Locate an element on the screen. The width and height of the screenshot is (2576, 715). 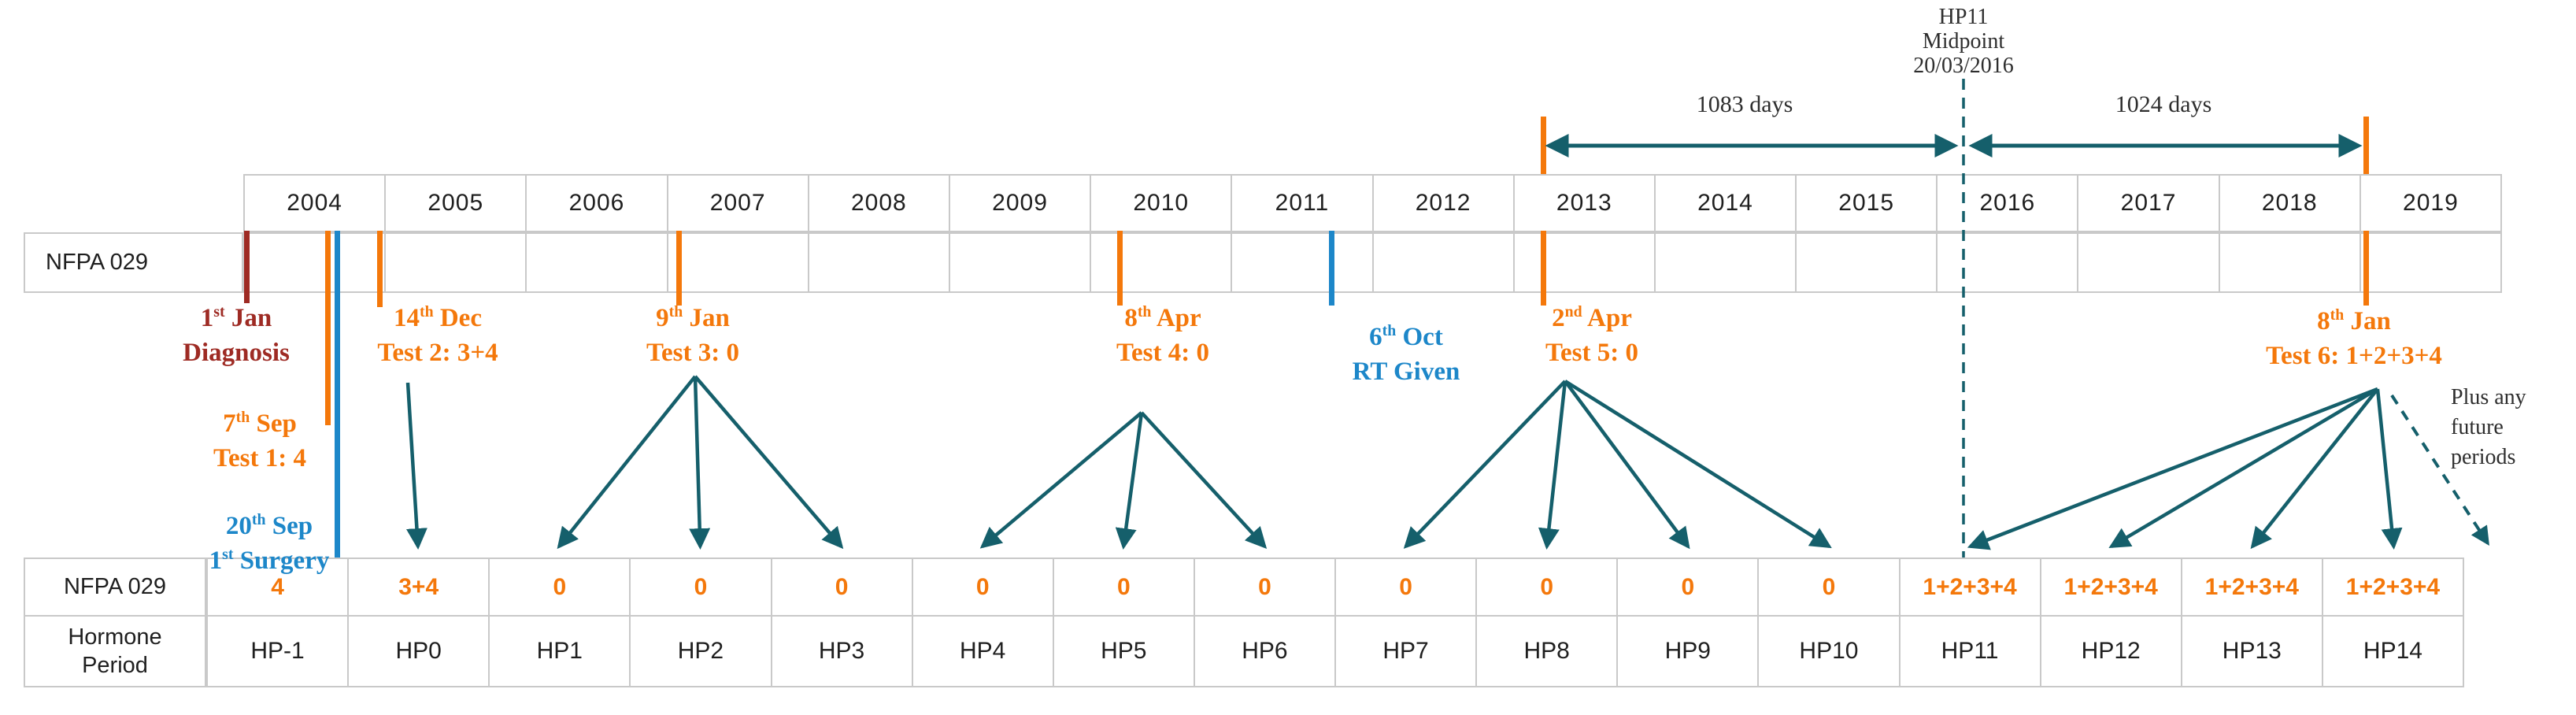
period-label: HP6 is located at coordinates (1265, 651).